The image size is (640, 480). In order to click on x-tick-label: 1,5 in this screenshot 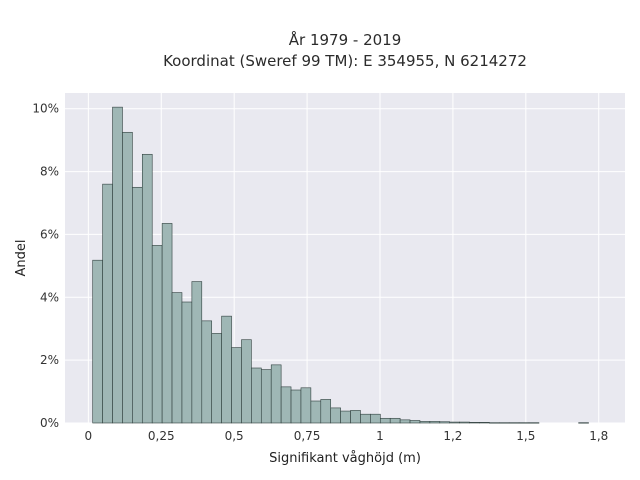, I will do `click(525, 436)`.